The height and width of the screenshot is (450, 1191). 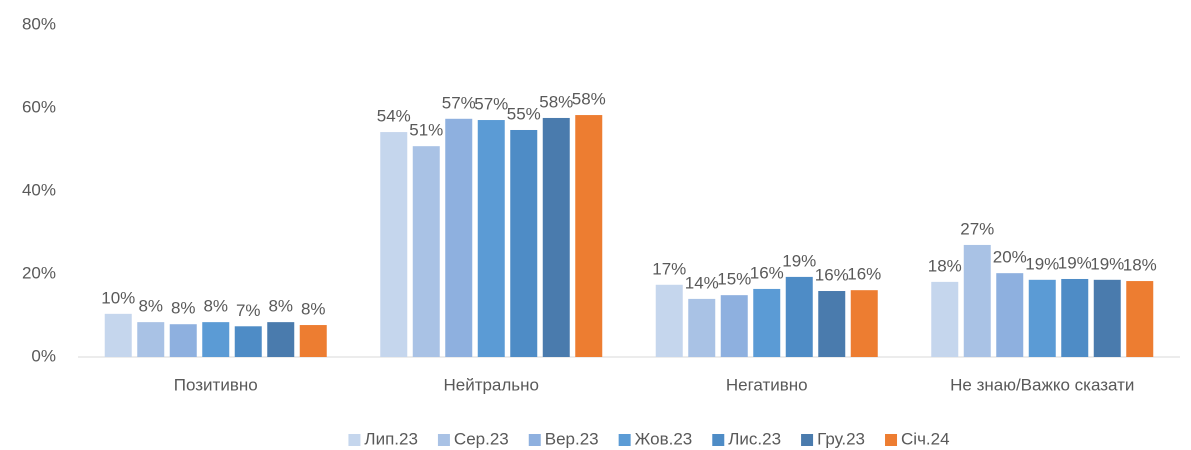 I want to click on data-label: 14%, so click(x=702, y=282).